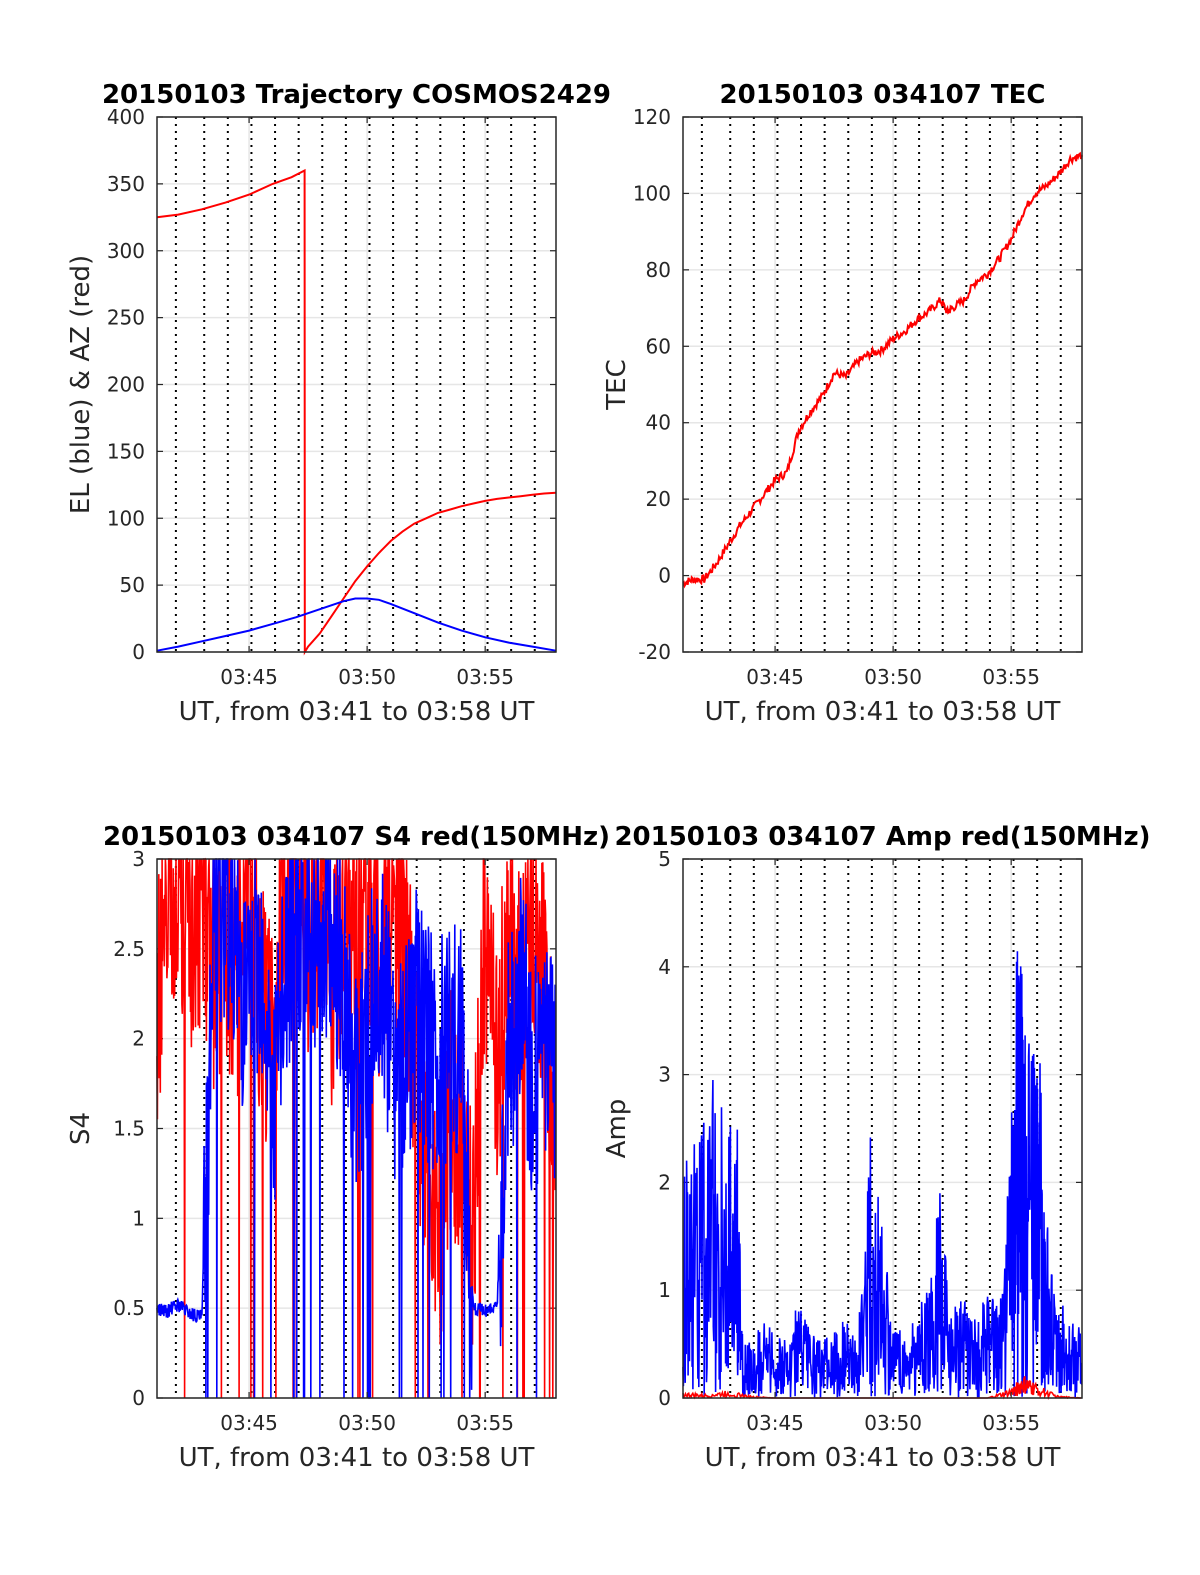 This screenshot has width=1200, height=1575. What do you see at coordinates (883, 95) in the screenshot?
I see `chart-title: 20150103 034107 TEC` at bounding box center [883, 95].